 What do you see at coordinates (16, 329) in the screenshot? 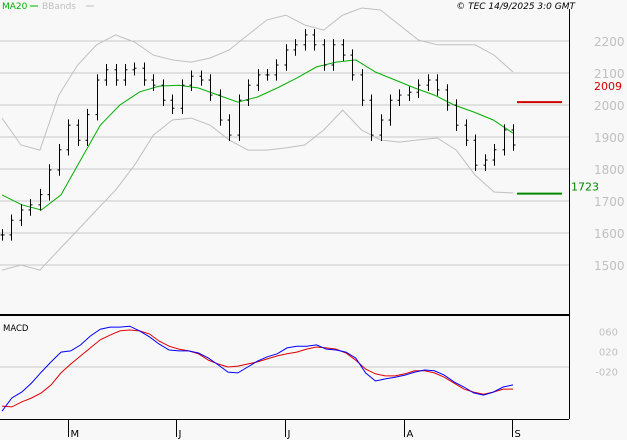
I see `macd-title: MACD` at bounding box center [16, 329].